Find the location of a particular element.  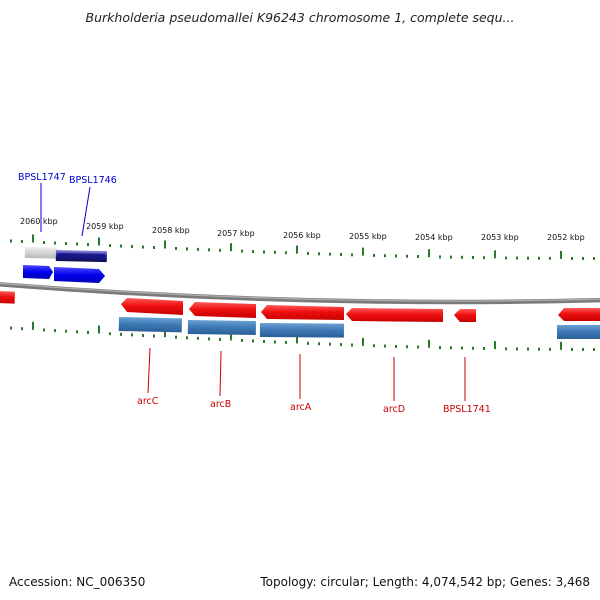

gene-arrow-BPSL1746 is located at coordinates (79, 275).